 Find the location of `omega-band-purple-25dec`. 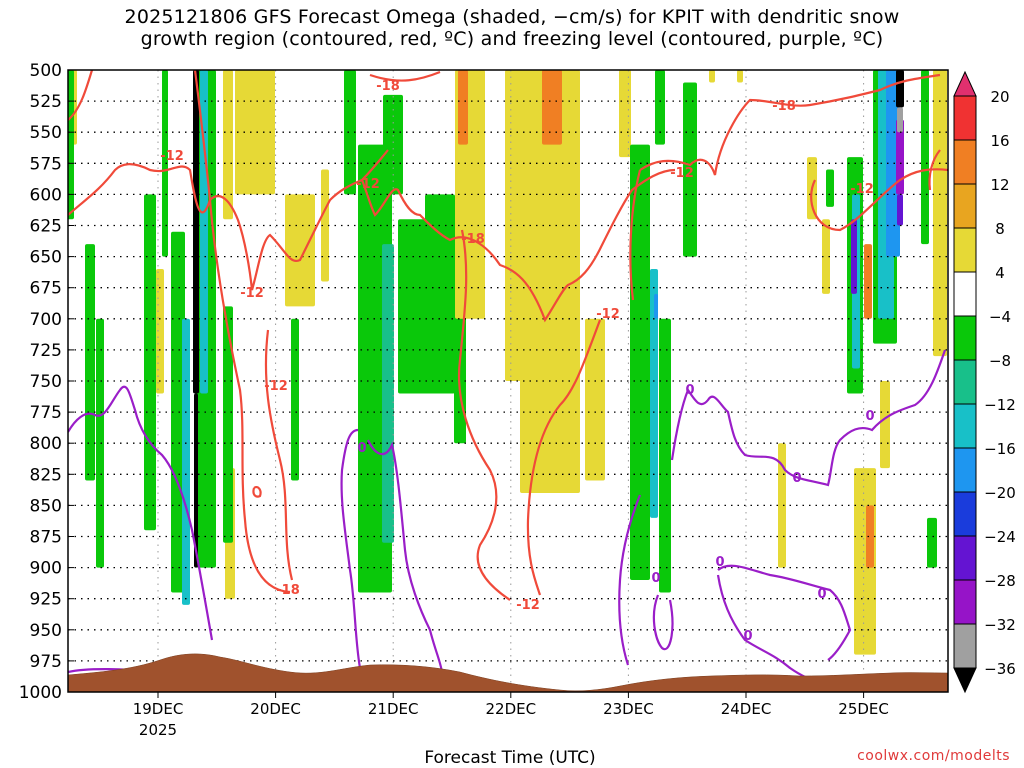

omega-band-purple-25dec is located at coordinates (900, 157).